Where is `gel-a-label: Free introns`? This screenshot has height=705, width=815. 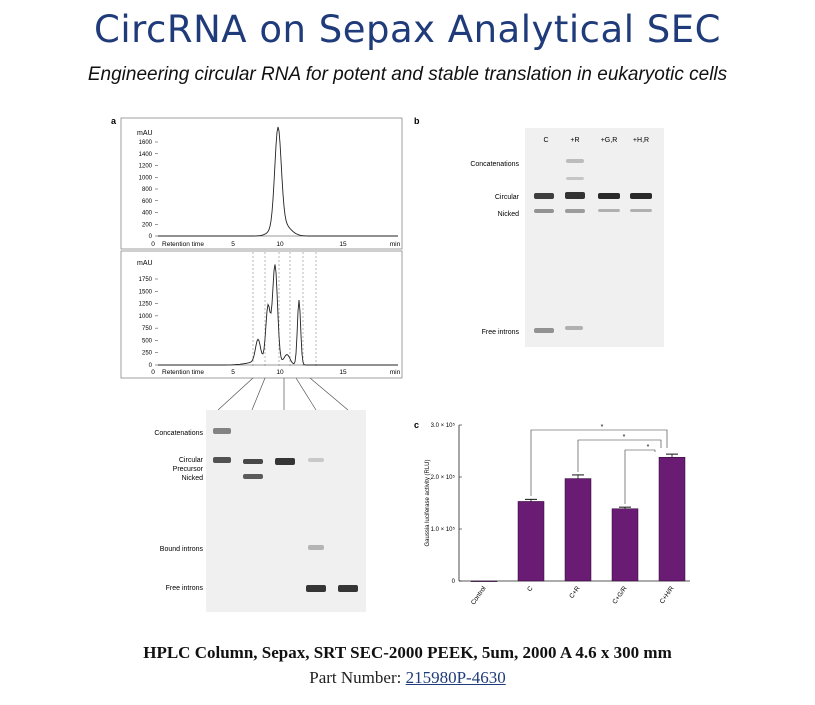 gel-a-label: Free introns is located at coordinates (185, 588).